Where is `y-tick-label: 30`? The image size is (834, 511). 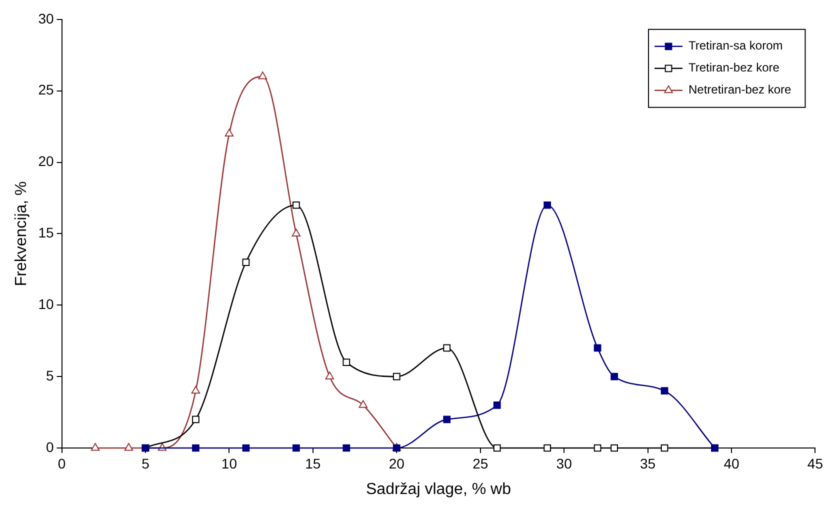 y-tick-label: 30 is located at coordinates (46, 18).